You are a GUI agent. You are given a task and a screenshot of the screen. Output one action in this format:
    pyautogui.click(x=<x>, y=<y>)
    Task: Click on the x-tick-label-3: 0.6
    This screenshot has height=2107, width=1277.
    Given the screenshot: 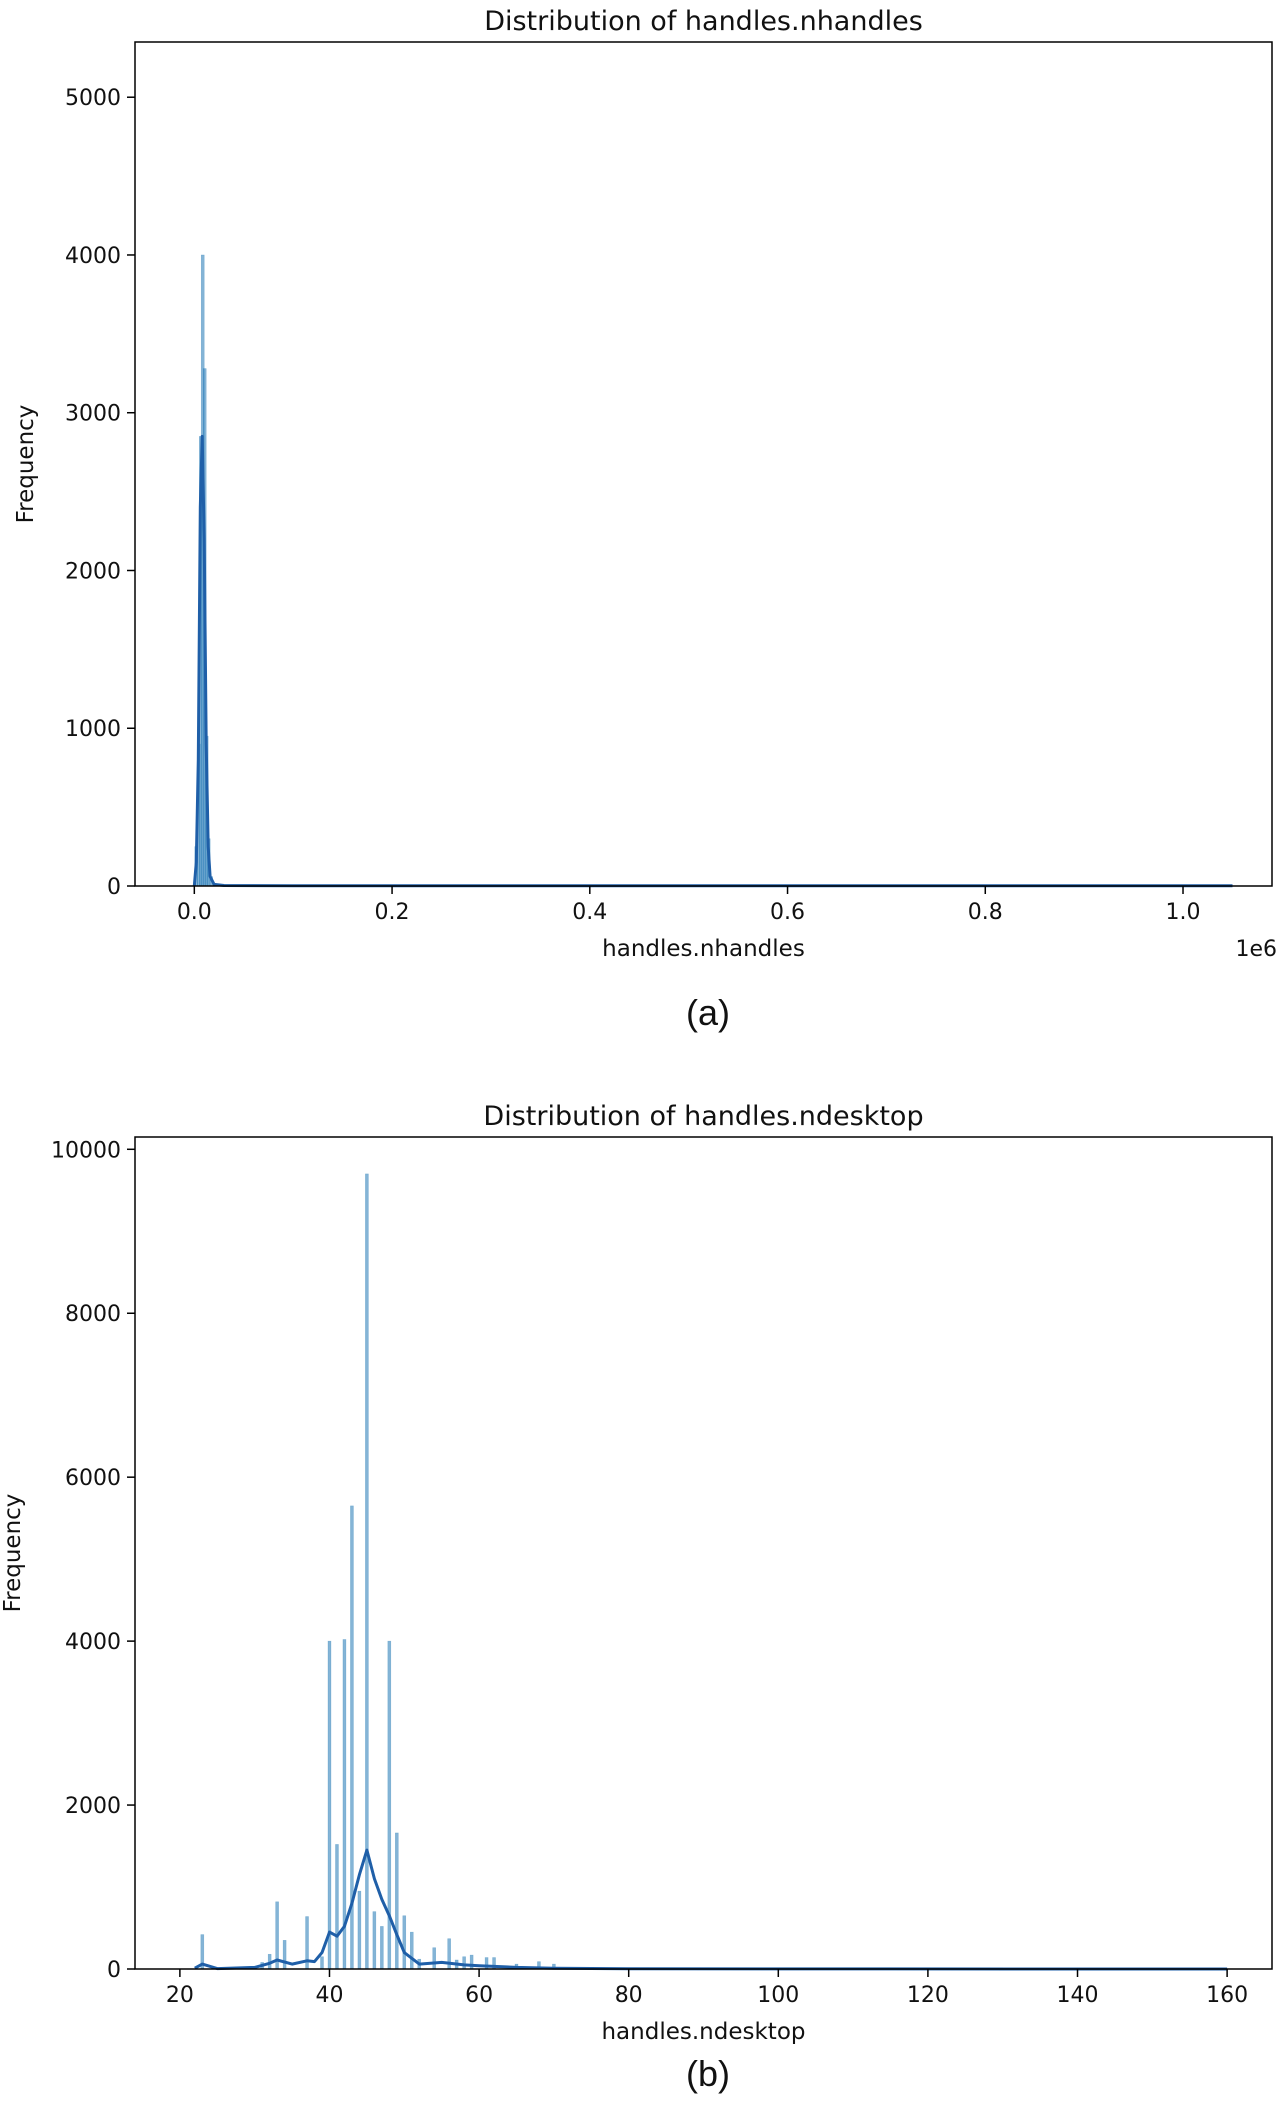 What is the action you would take?
    pyautogui.click(x=787, y=912)
    